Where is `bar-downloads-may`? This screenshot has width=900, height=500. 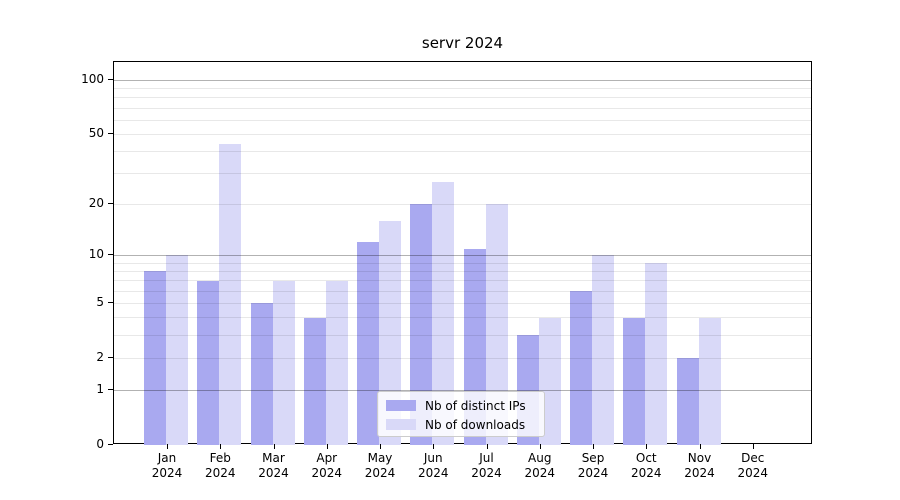 bar-downloads-may is located at coordinates (390, 333).